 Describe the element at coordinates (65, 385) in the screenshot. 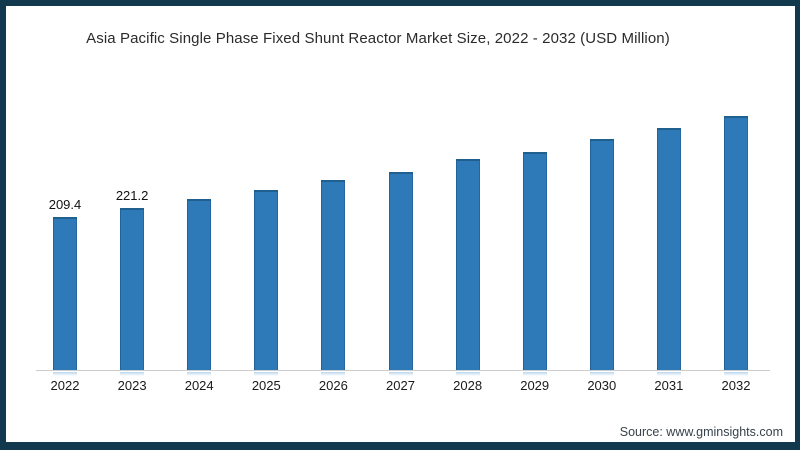

I see `x-tick-2022: 2022` at that location.